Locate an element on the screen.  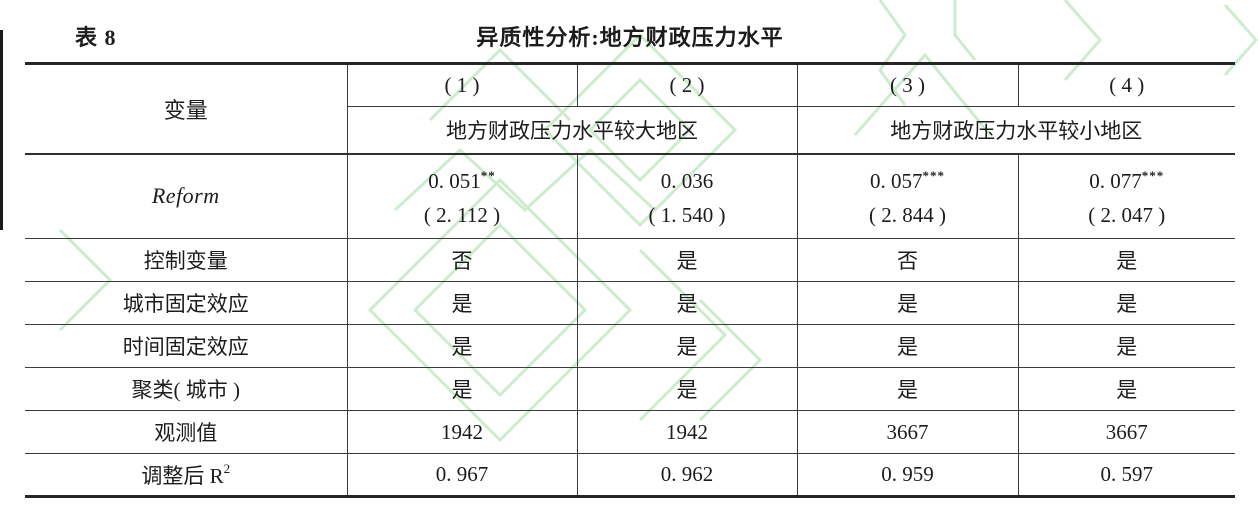
row-label: 控制变量 is located at coordinates (186, 260).